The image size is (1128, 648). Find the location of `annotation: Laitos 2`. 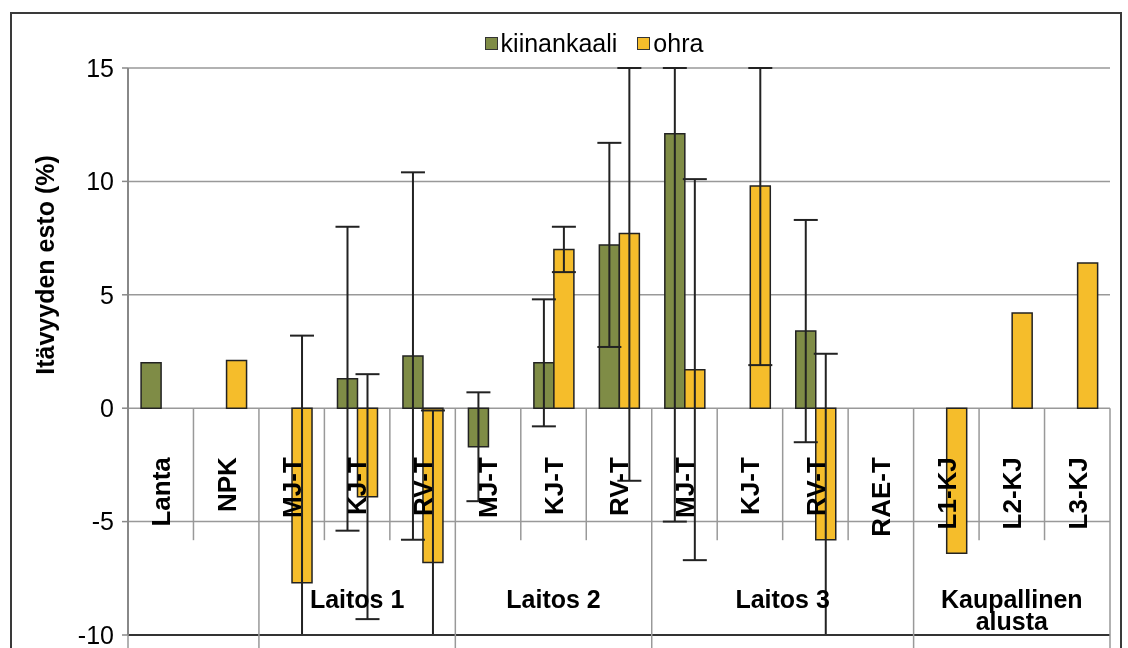

annotation: Laitos 2 is located at coordinates (553, 599).